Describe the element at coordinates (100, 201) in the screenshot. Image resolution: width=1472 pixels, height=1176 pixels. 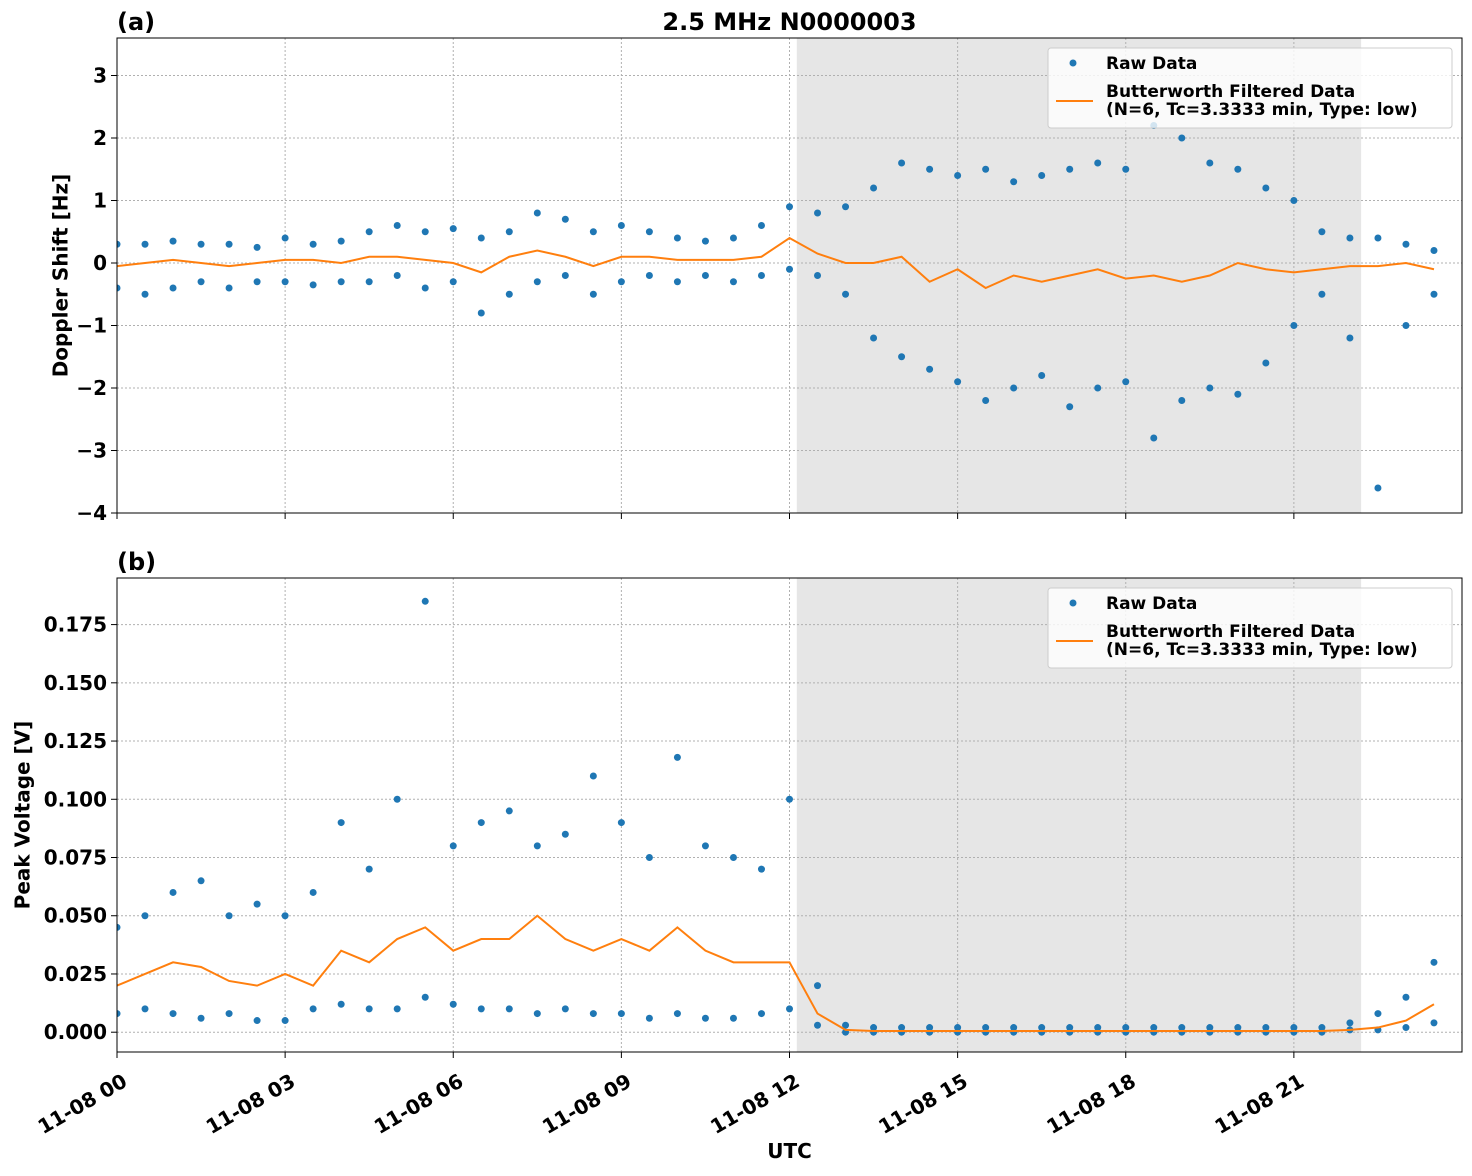
I see `y-tick-label: 1` at that location.